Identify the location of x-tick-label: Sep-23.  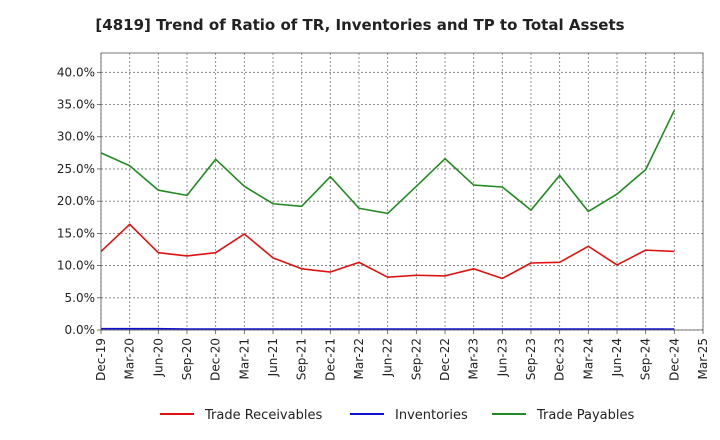
(531, 359).